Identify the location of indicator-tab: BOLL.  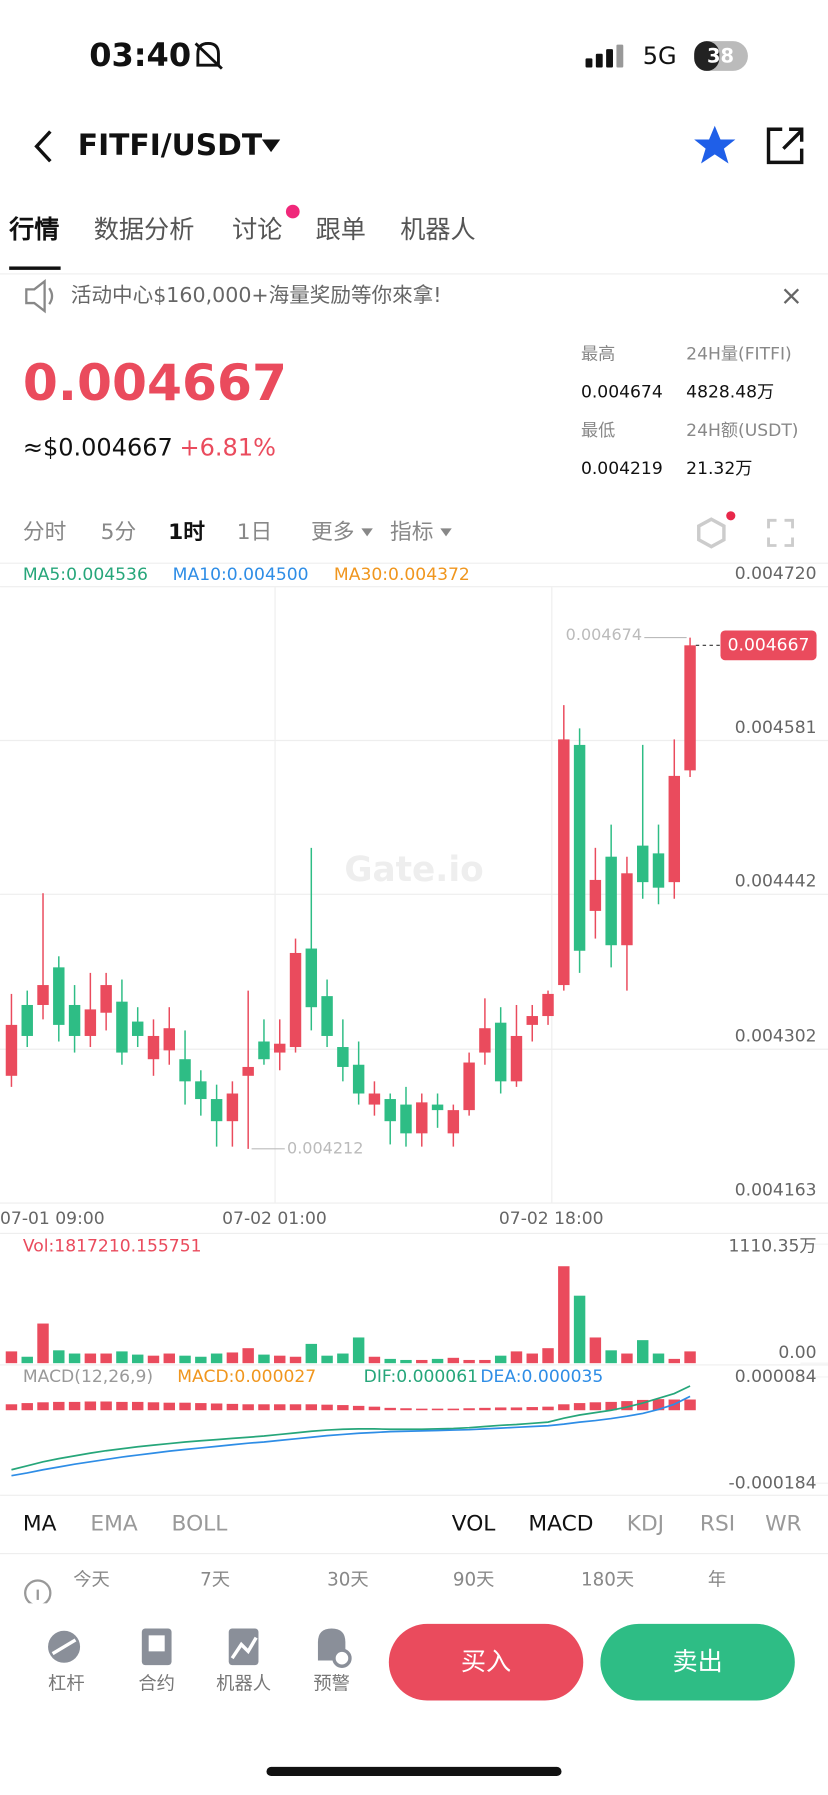
(200, 1523).